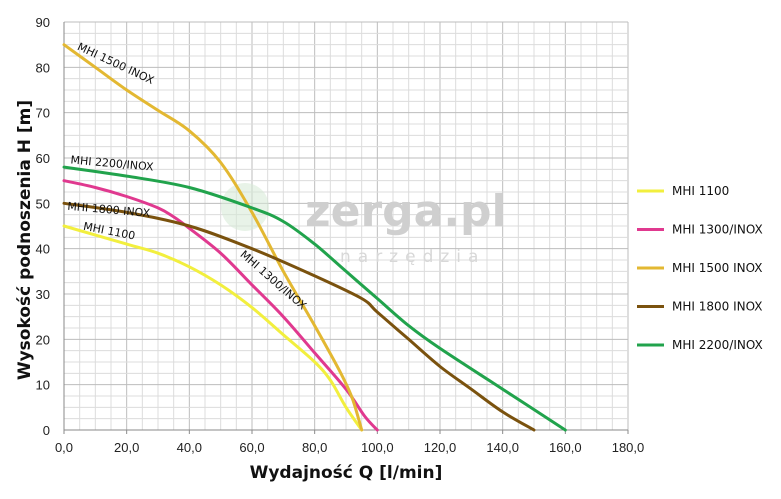  What do you see at coordinates (43, 249) in the screenshot?
I see `y-tick-label: 40` at bounding box center [43, 249].